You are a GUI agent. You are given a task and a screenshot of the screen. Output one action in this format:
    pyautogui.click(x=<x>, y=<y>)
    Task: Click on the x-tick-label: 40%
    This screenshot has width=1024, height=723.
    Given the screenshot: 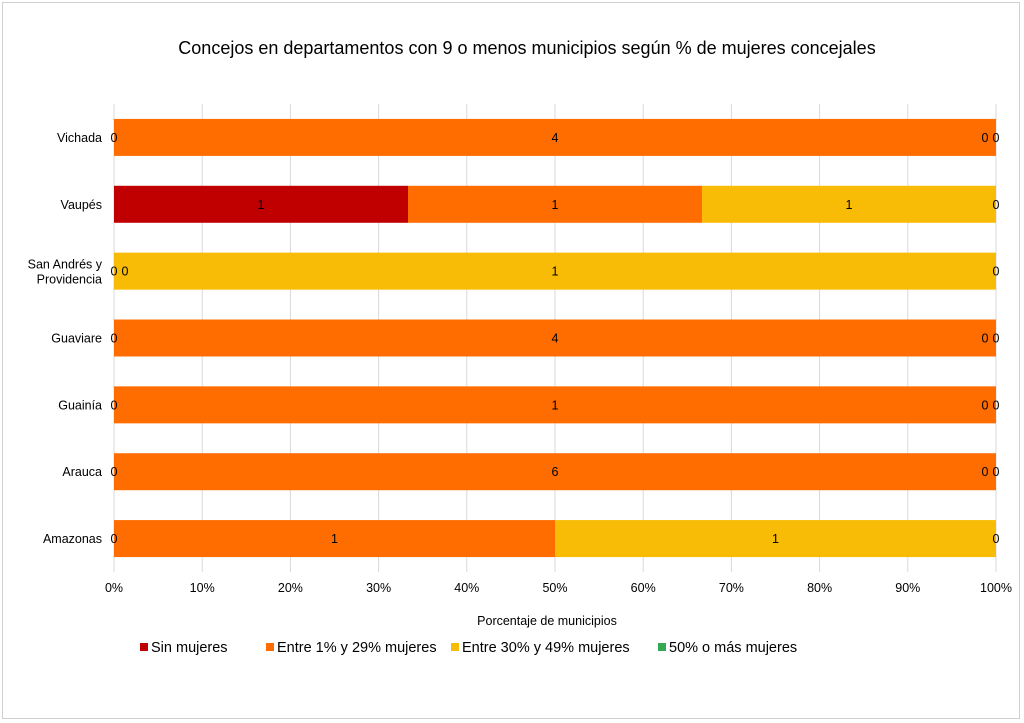 What is the action you would take?
    pyautogui.click(x=466, y=588)
    